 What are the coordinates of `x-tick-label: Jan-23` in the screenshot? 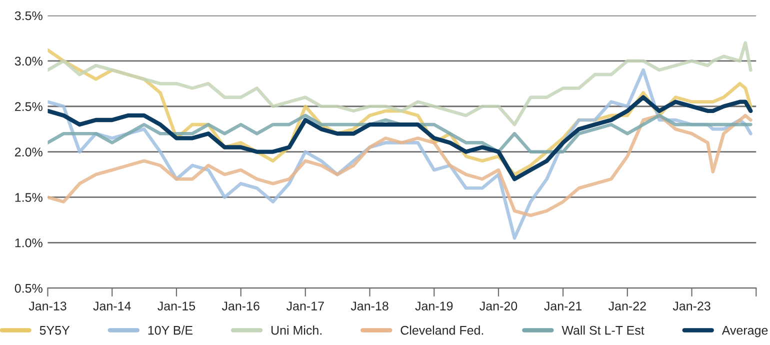 It's located at (691, 306).